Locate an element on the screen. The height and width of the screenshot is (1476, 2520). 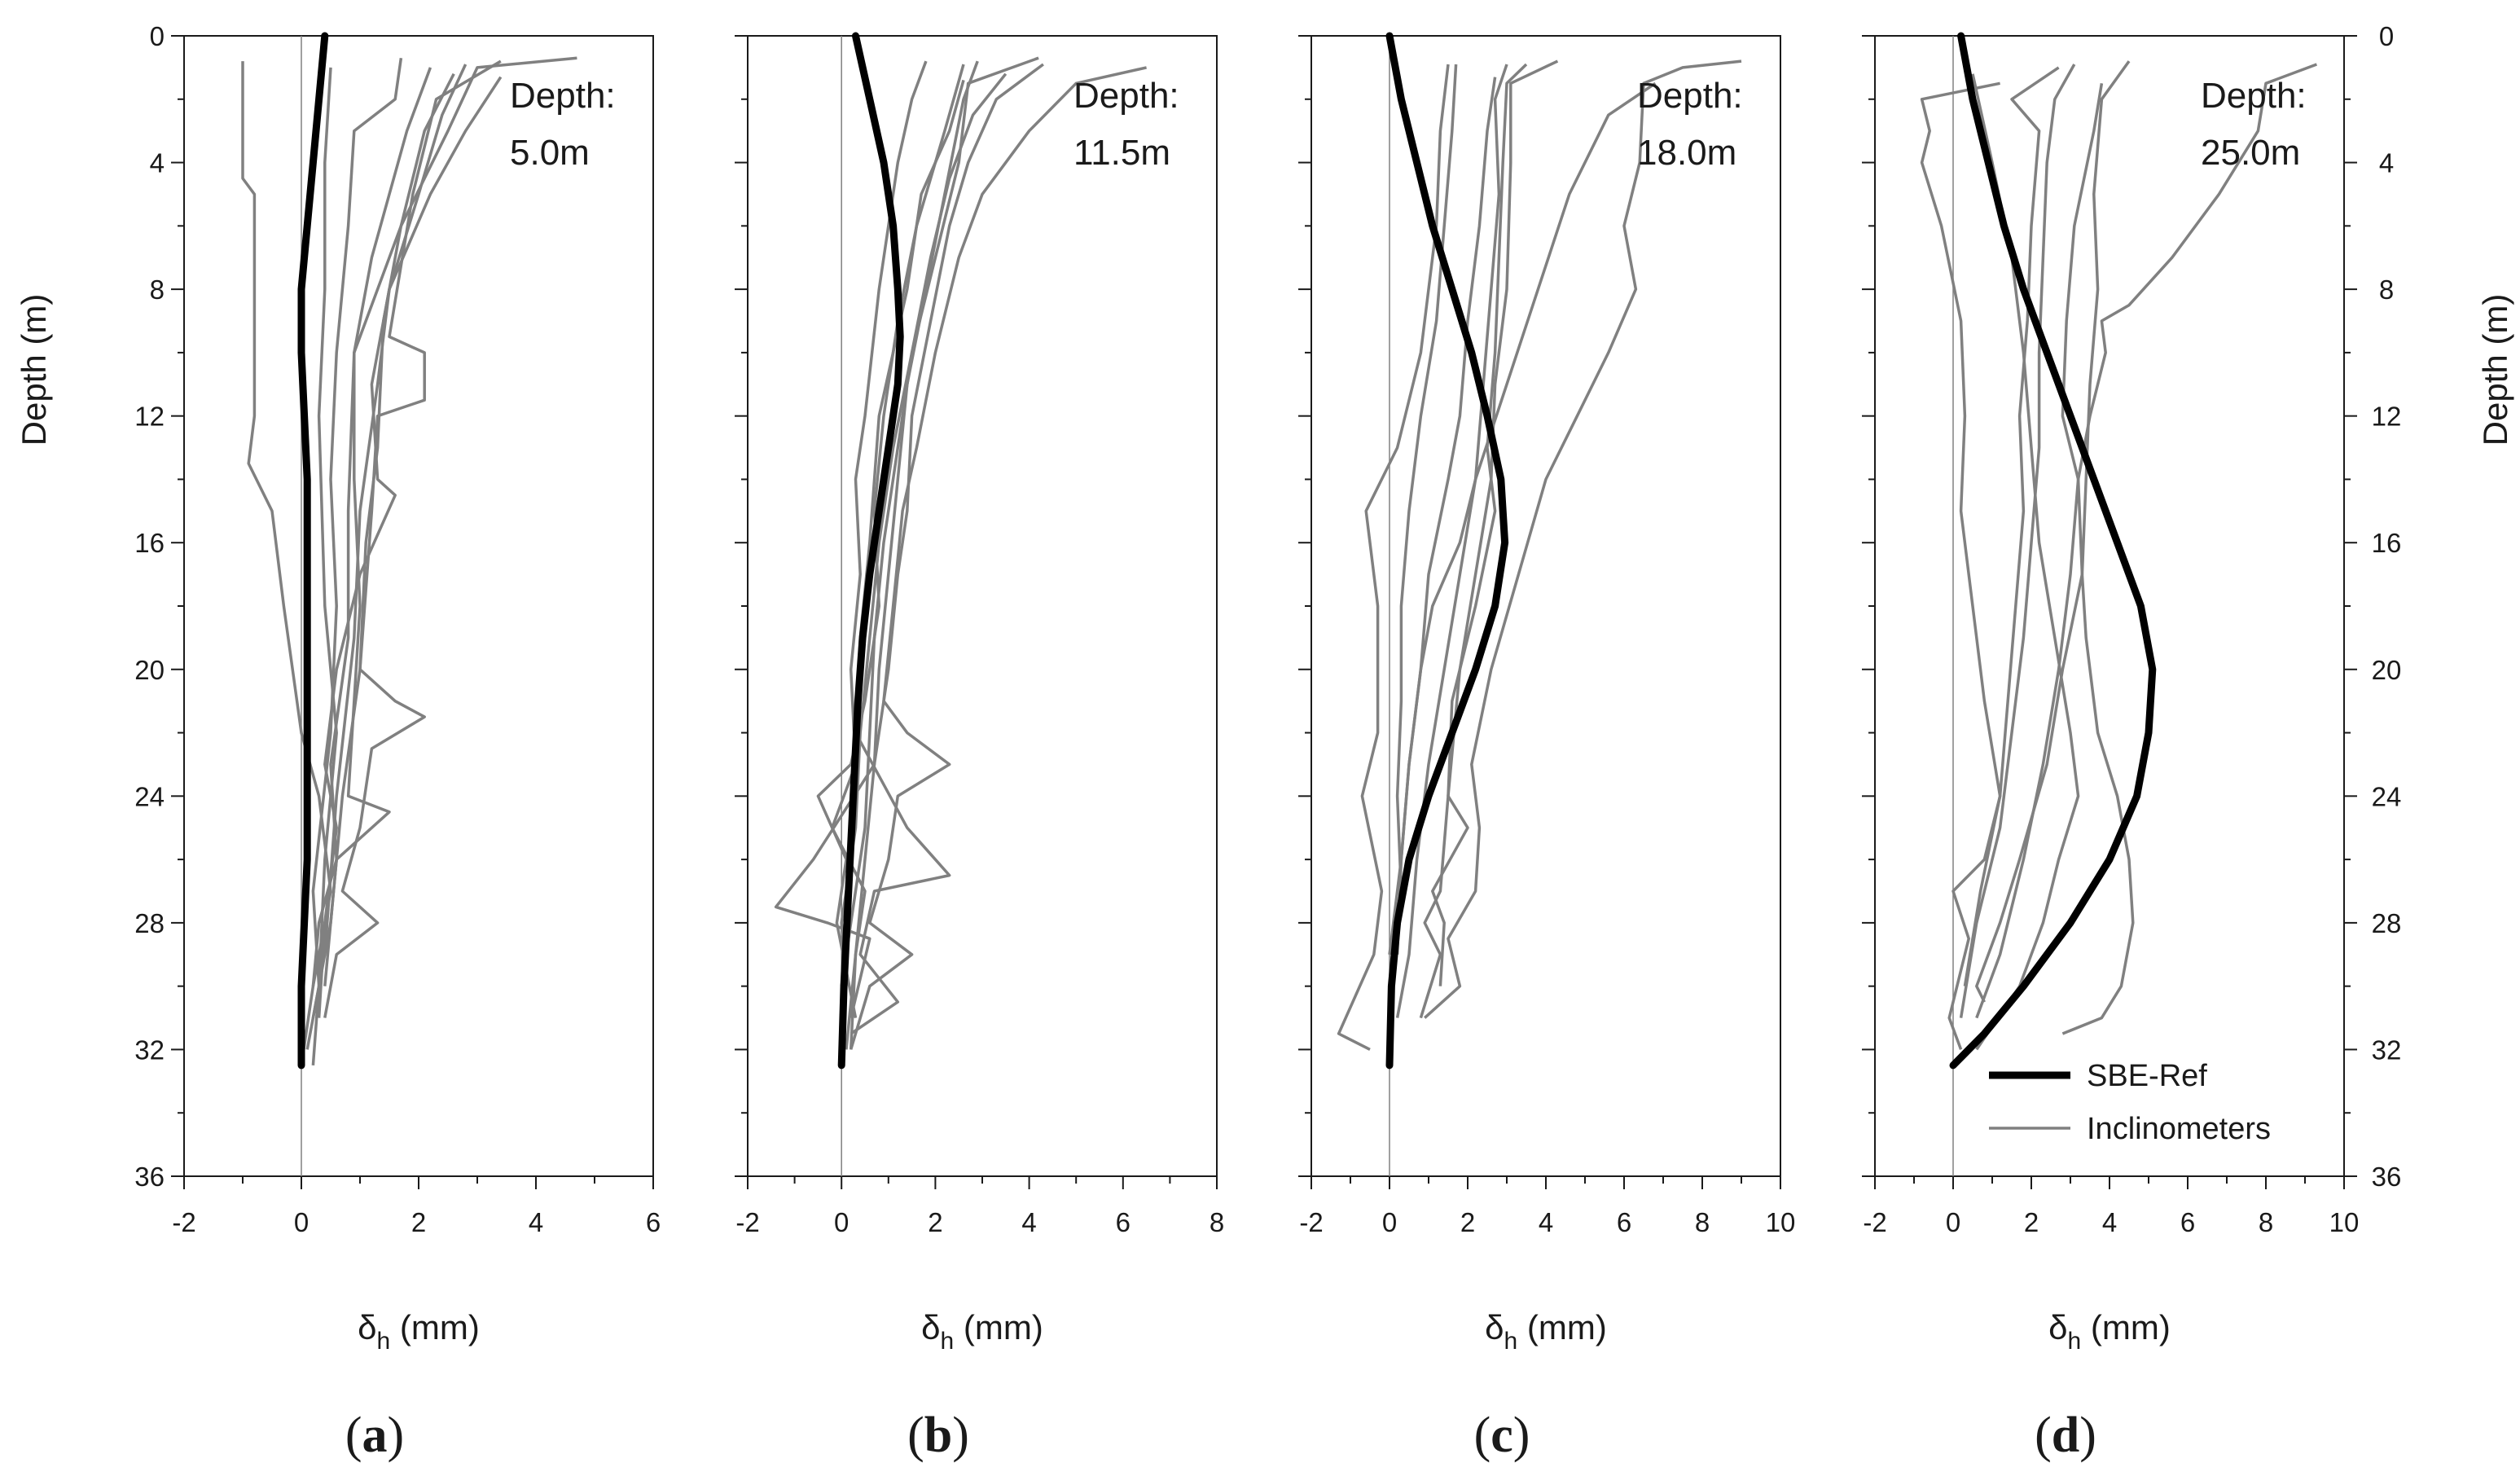
panel-label-letter: c is located at coordinates (1501, 1435).